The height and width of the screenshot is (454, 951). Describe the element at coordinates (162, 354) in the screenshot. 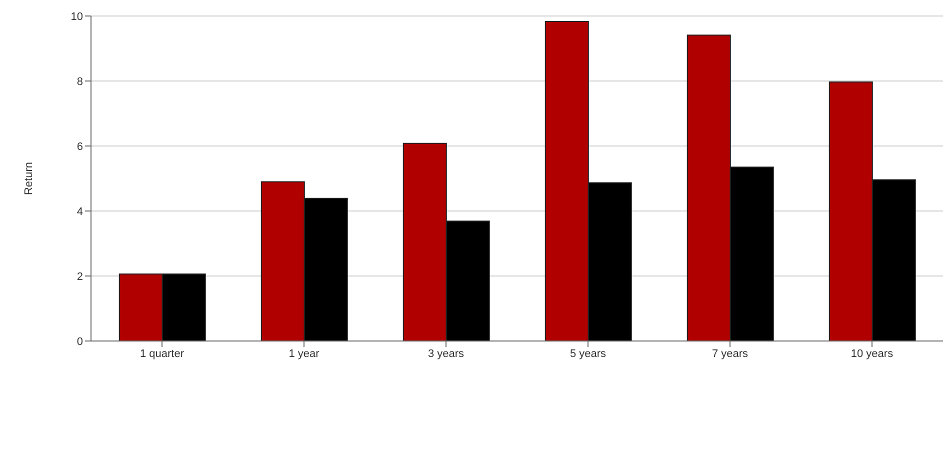

I see `x-tick-label: 1 quarter` at that location.